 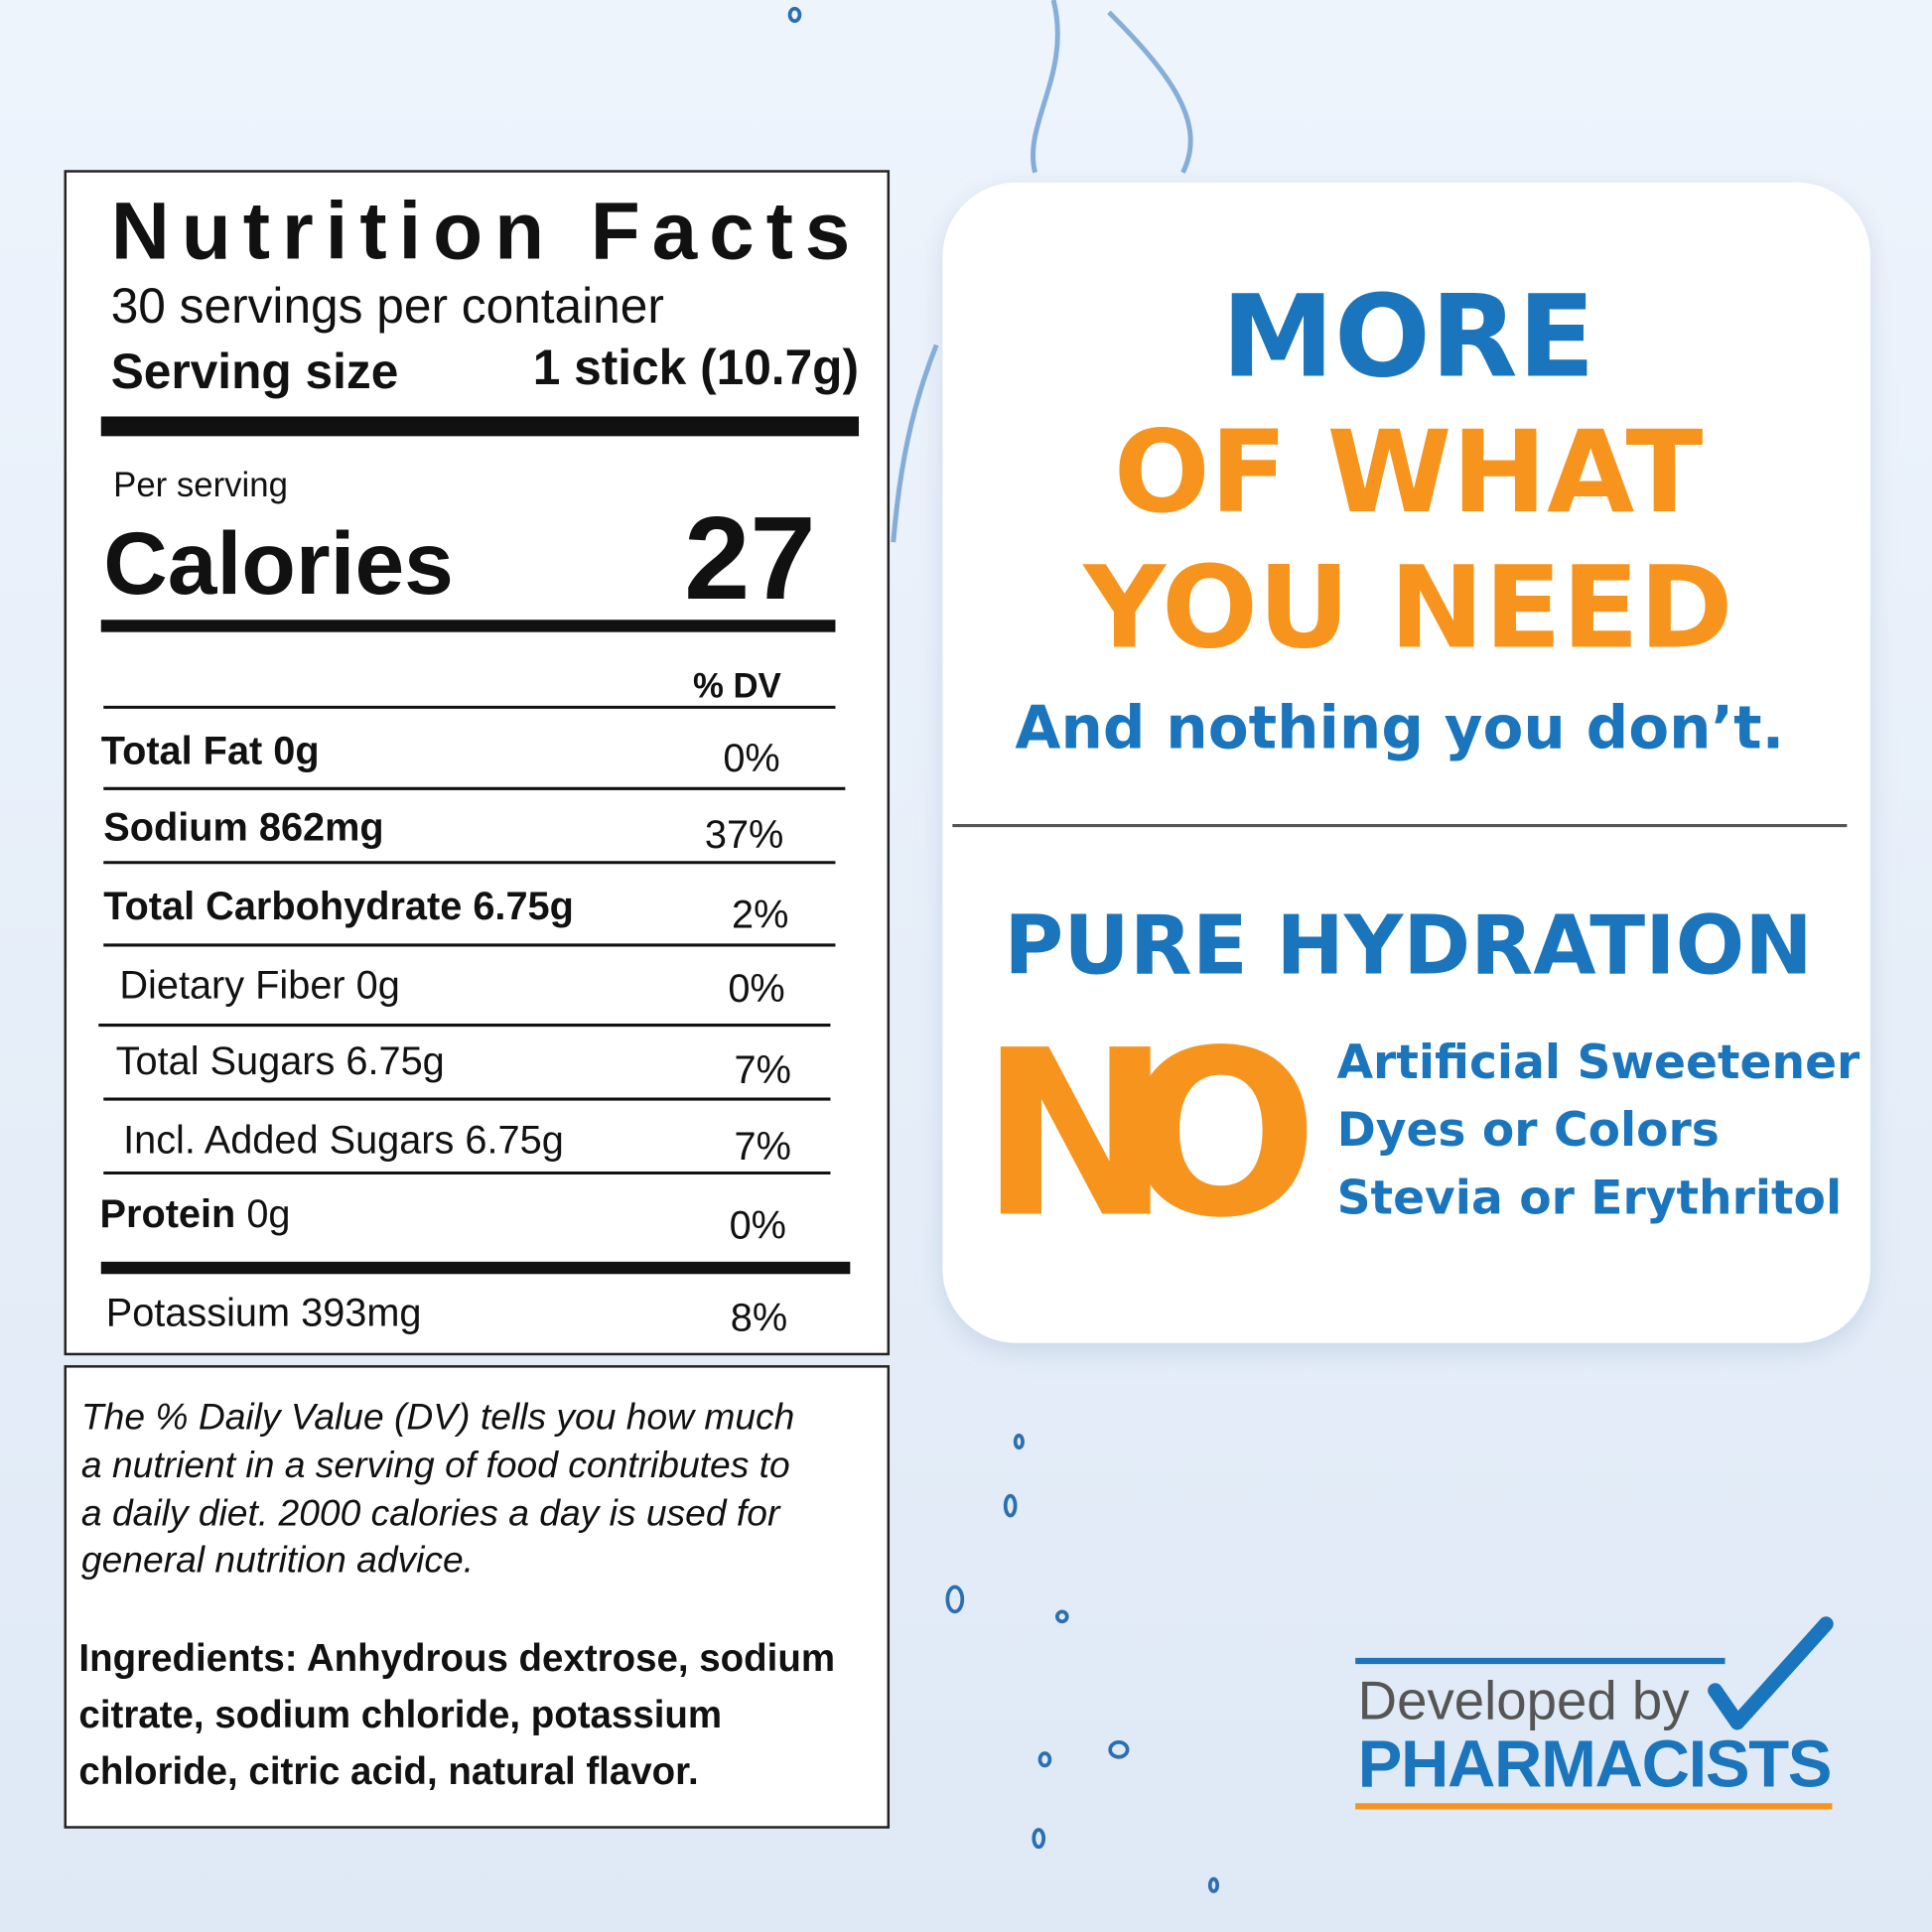 I want to click on label-title: Nutrition Facts, so click(x=481, y=232).